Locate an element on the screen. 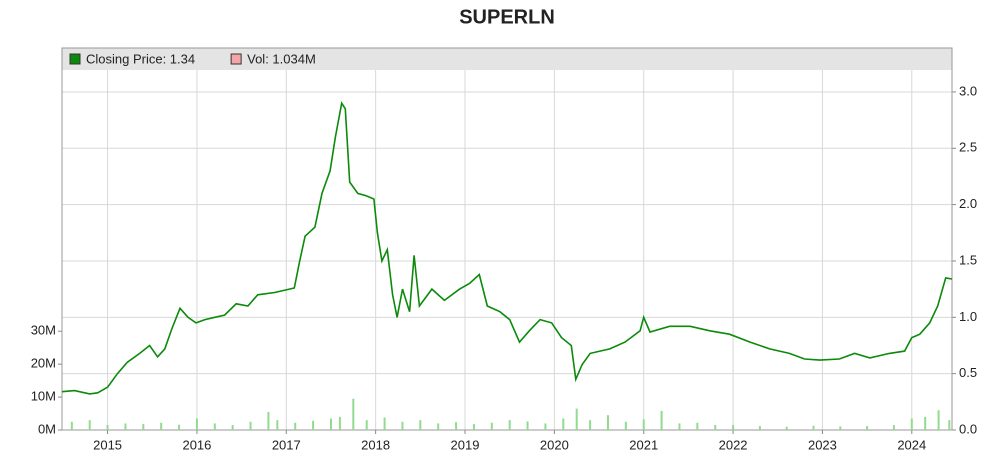 Image resolution: width=1000 pixels, height=471 pixels. y2-tick-label: 30M is located at coordinates (43, 330).